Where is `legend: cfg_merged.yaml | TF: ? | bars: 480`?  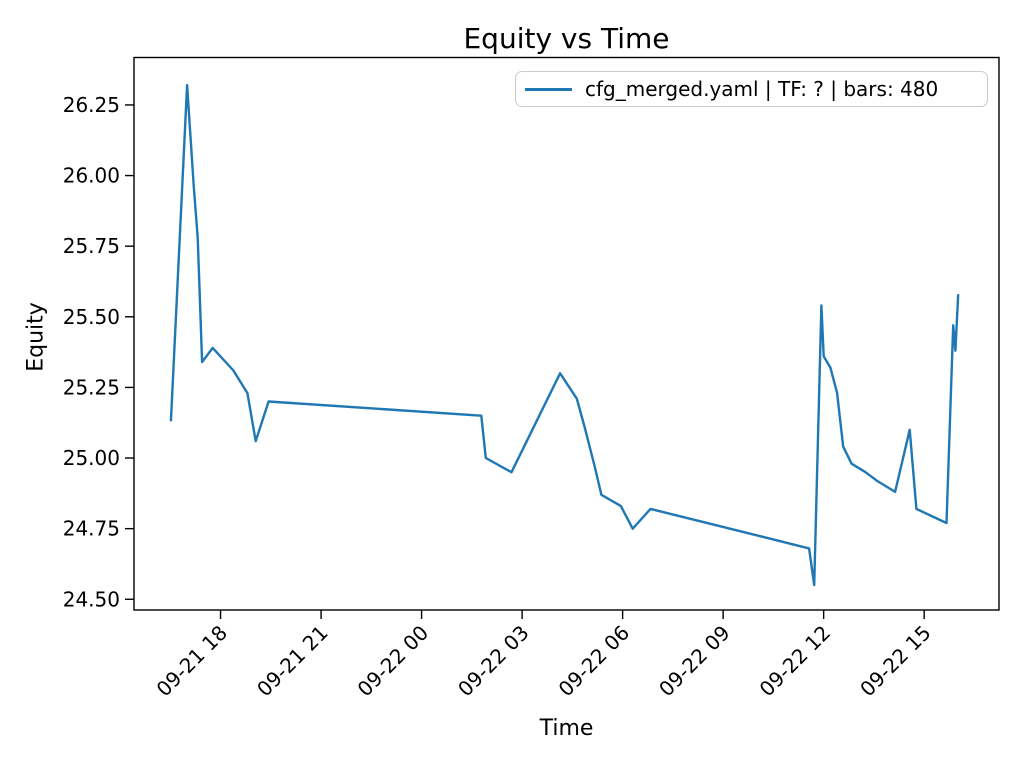 legend: cfg_merged.yaml | TF: ? | bars: 480 is located at coordinates (751, 89).